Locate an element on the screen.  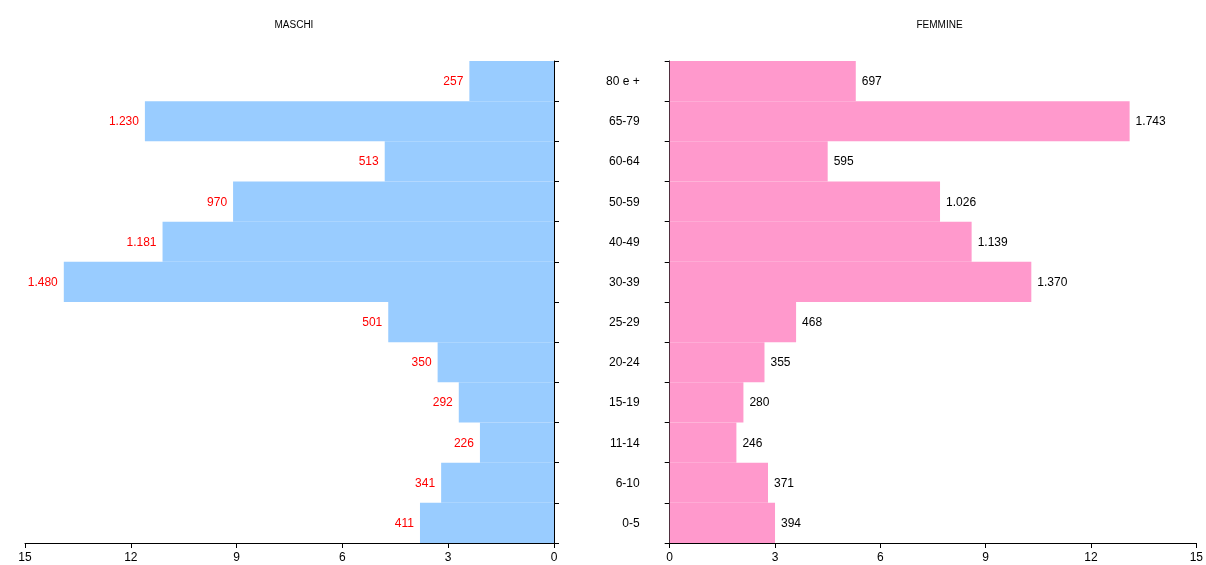
y-tick-label: 15-19 is located at coordinates (624, 402).